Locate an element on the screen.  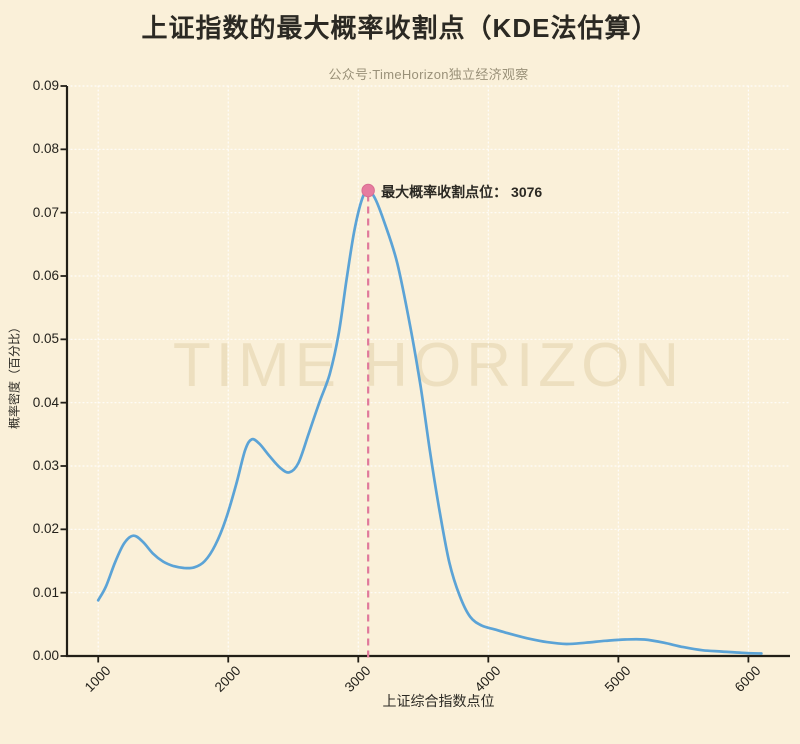
y-tick-label: 0.09 is located at coordinates (45, 85).